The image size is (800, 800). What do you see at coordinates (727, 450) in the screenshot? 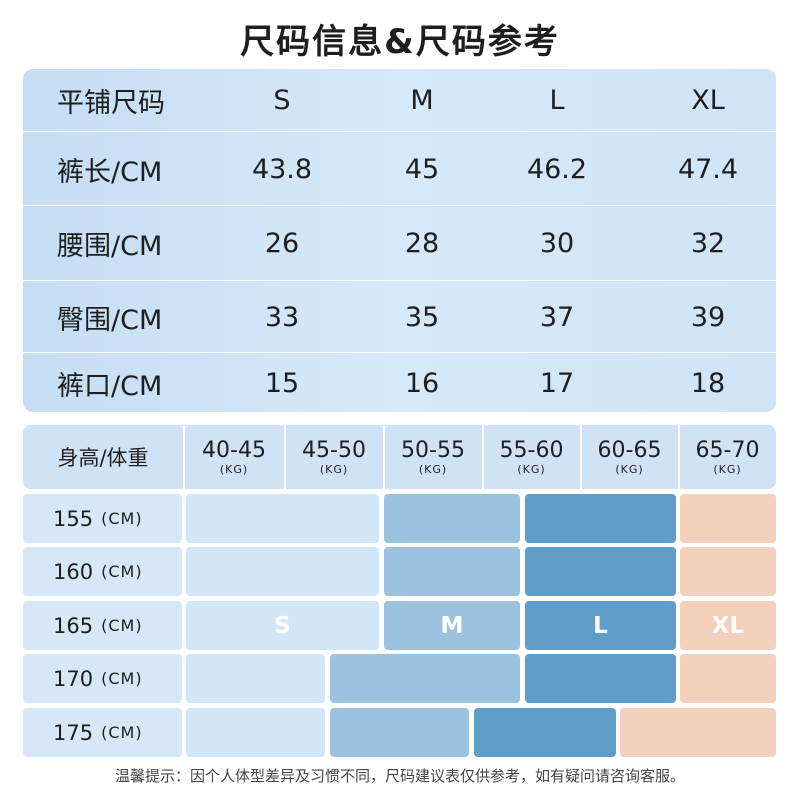
I see `weight-range: 65-70` at bounding box center [727, 450].